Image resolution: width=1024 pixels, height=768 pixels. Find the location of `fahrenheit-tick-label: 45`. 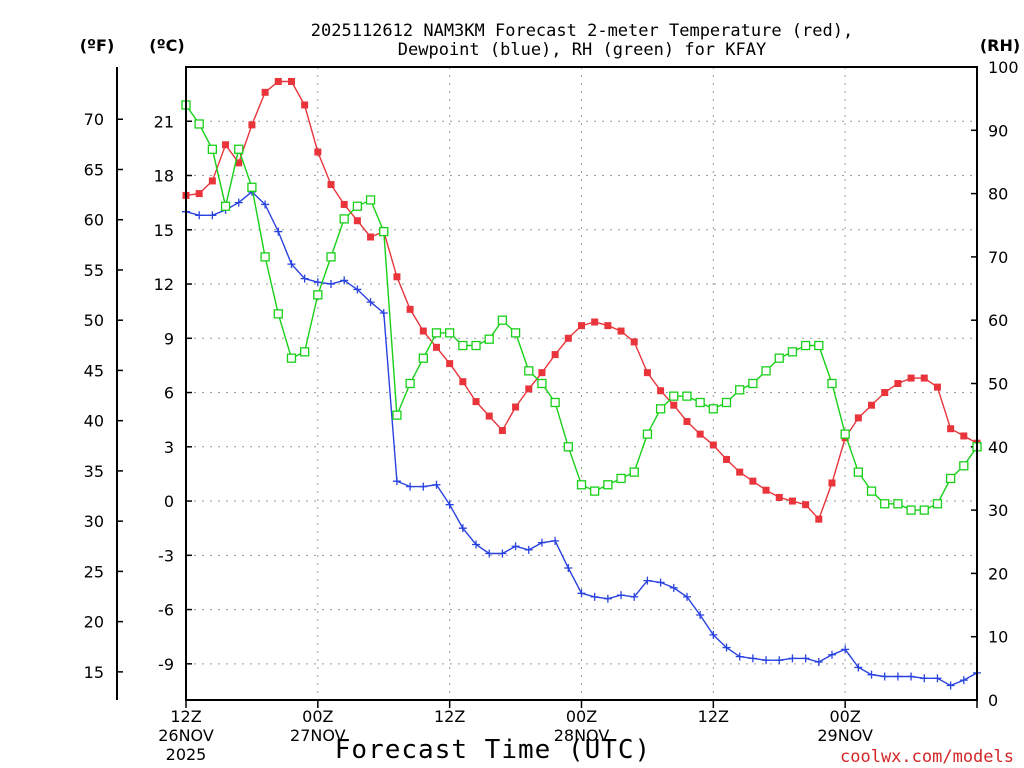

fahrenheit-tick-label: 45 is located at coordinates (94, 370).